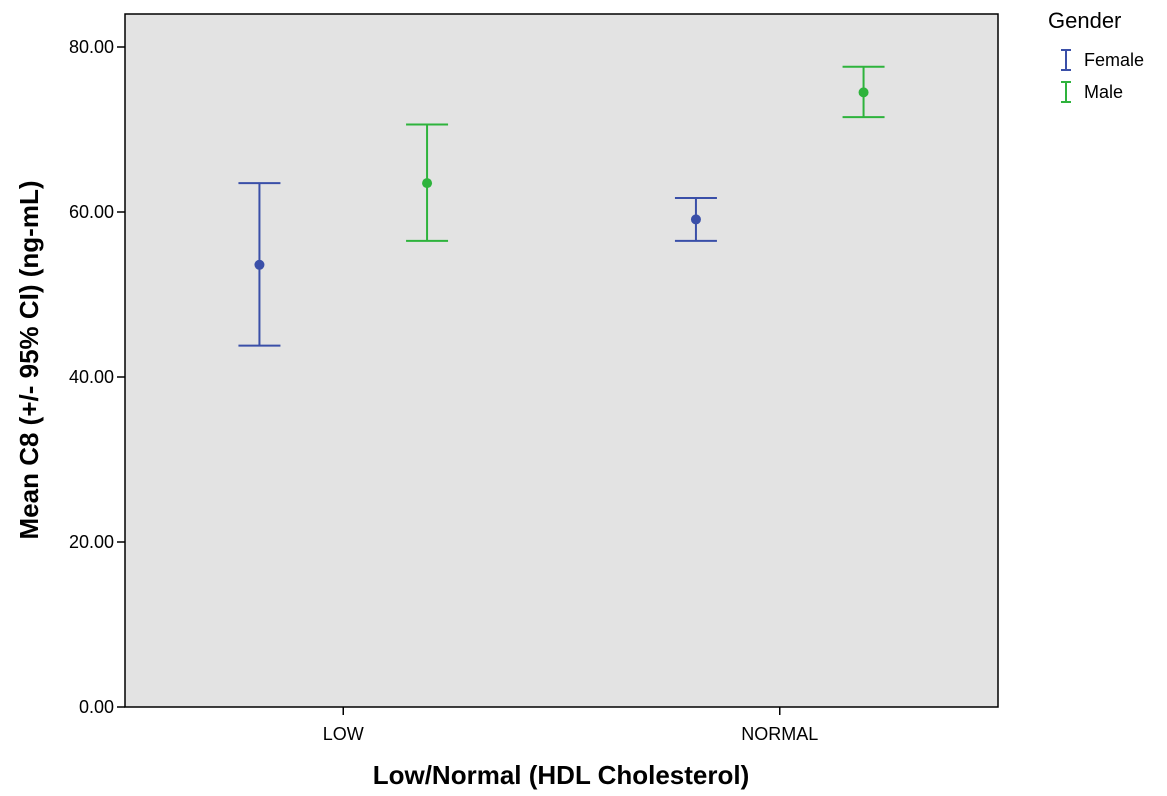  What do you see at coordinates (1103, 92) in the screenshot?
I see `legend-label: Male` at bounding box center [1103, 92].